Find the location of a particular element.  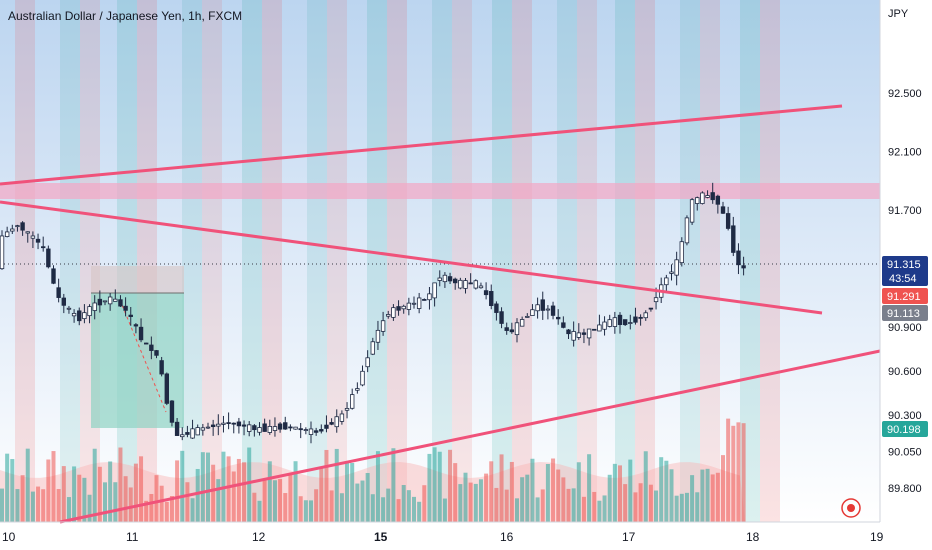

teal-level-text: 90.198 is located at coordinates (904, 430).